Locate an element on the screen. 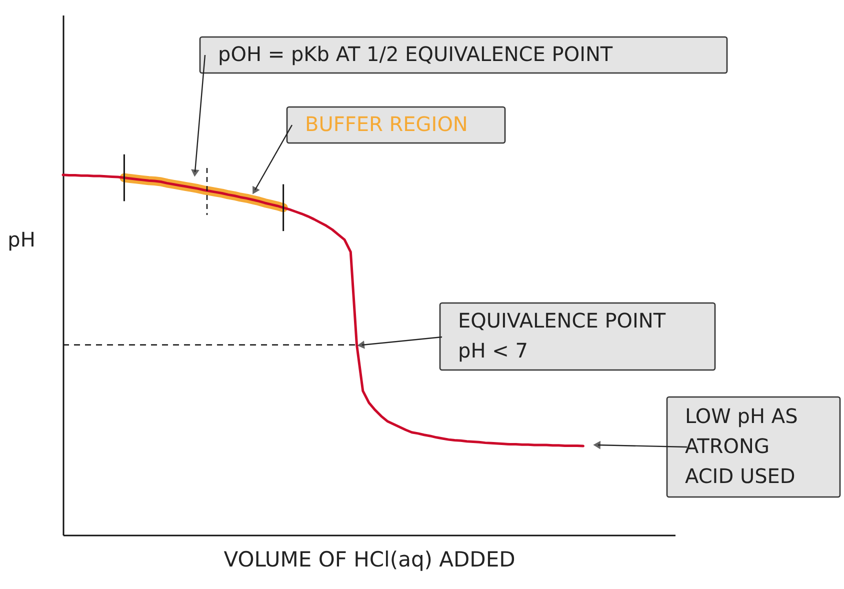  text: BUFFER REGION is located at coordinates (386, 124).